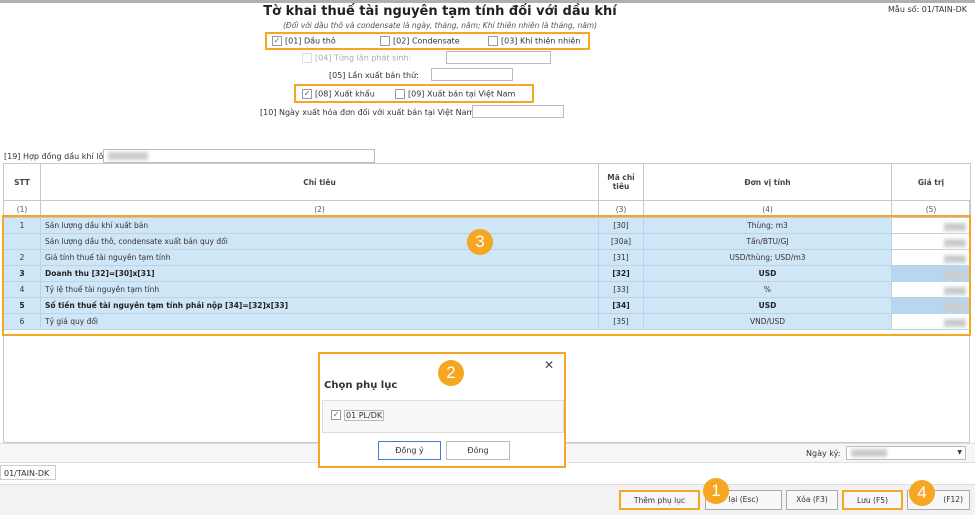 This screenshot has height=515, width=975. Describe the element at coordinates (22, 225) in the screenshot. I see `cell-stt: 1` at that location.